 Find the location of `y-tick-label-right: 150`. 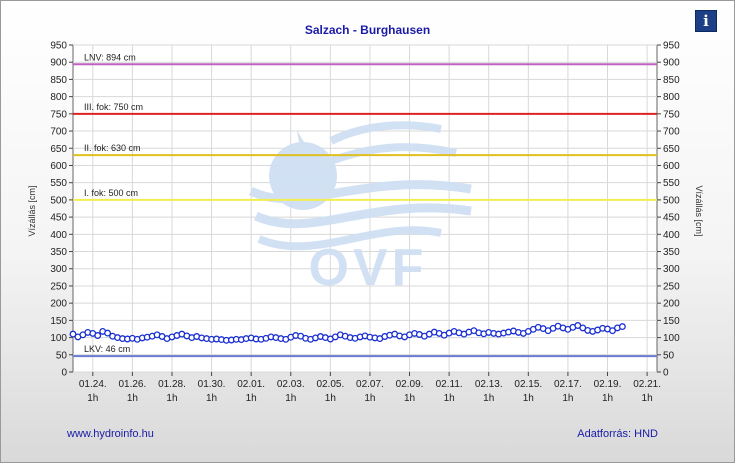

y-tick-label-right: 150 is located at coordinates (671, 321).